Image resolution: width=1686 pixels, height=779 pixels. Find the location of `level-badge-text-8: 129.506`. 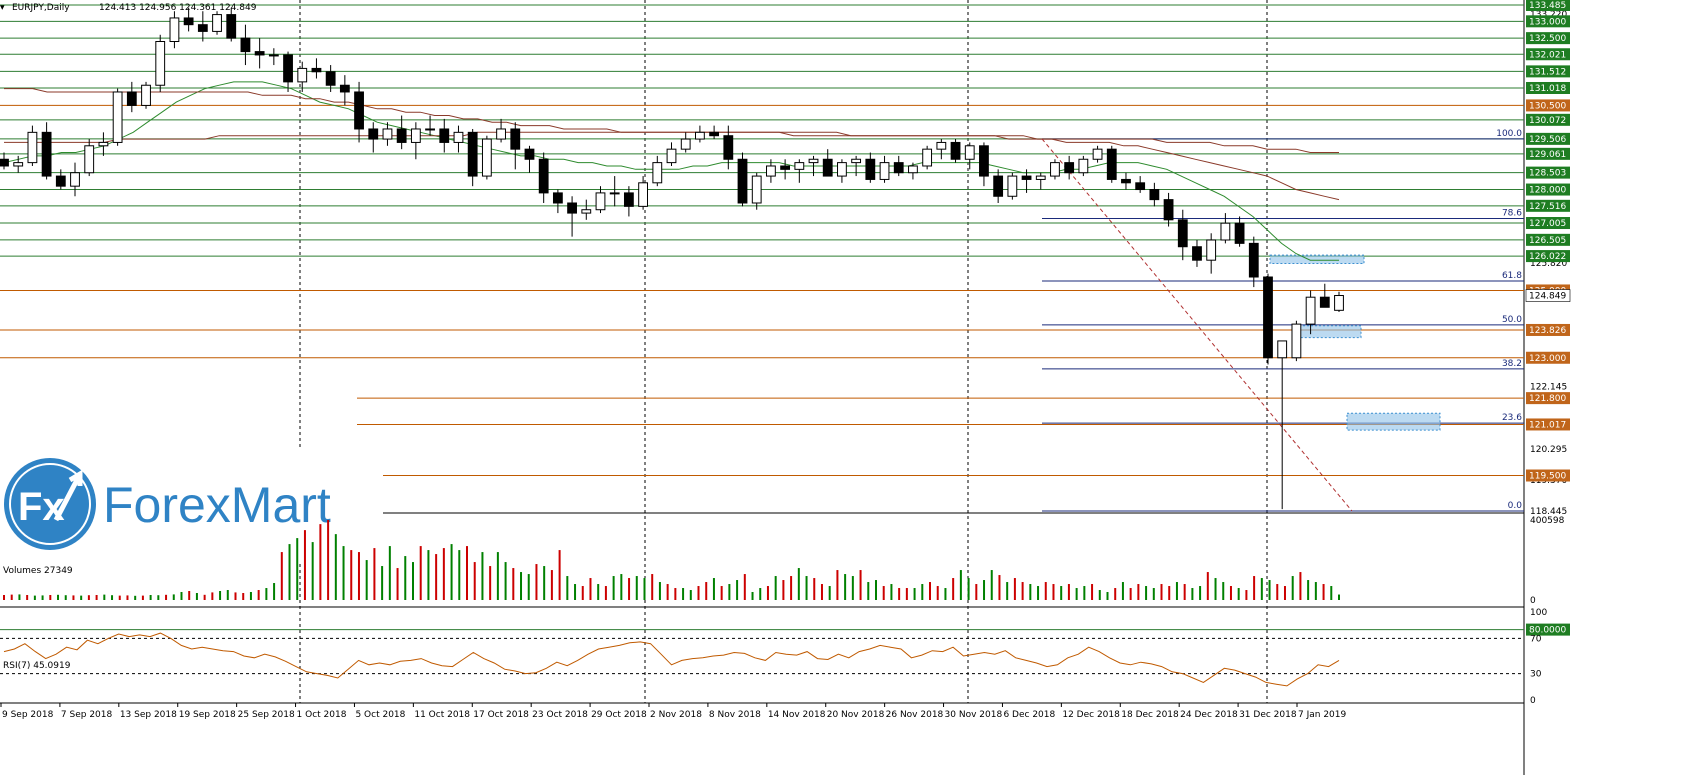

level-badge-text-8: 129.506 is located at coordinates (1547, 140).